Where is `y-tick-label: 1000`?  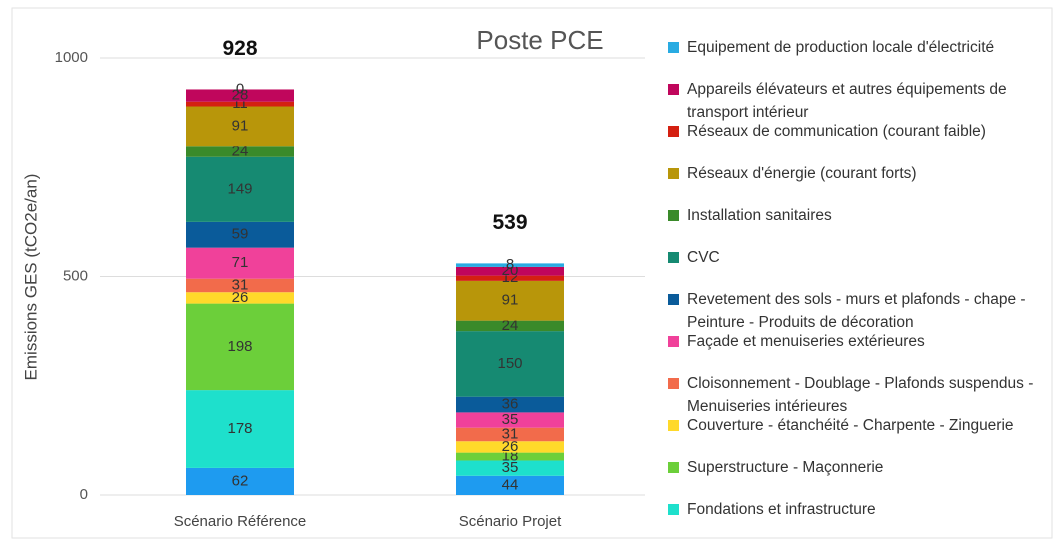
y-tick-label: 1000 is located at coordinates (71, 57).